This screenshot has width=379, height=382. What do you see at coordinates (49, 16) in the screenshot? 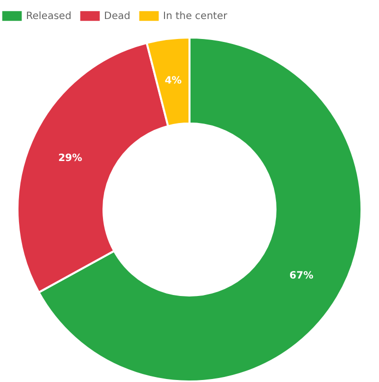
I see `legend-label: Released` at bounding box center [49, 16].